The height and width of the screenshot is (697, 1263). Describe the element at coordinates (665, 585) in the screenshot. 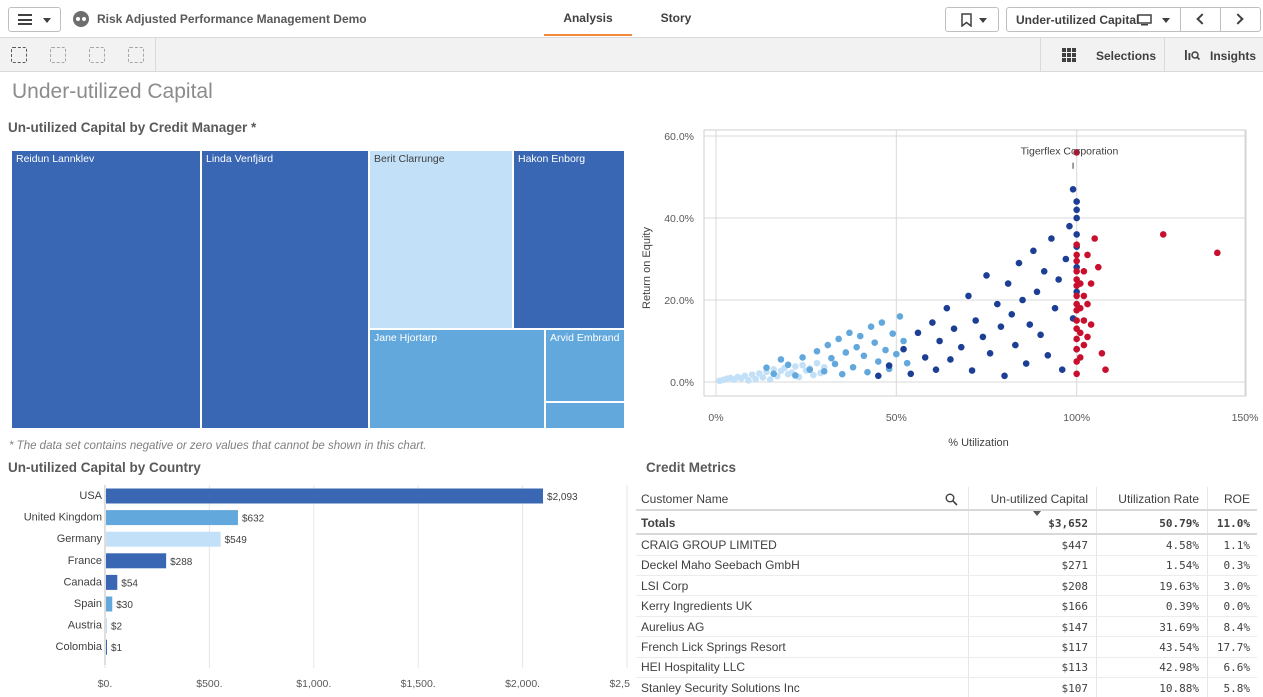

I see `customer-name-cell: LSI Corp` at that location.